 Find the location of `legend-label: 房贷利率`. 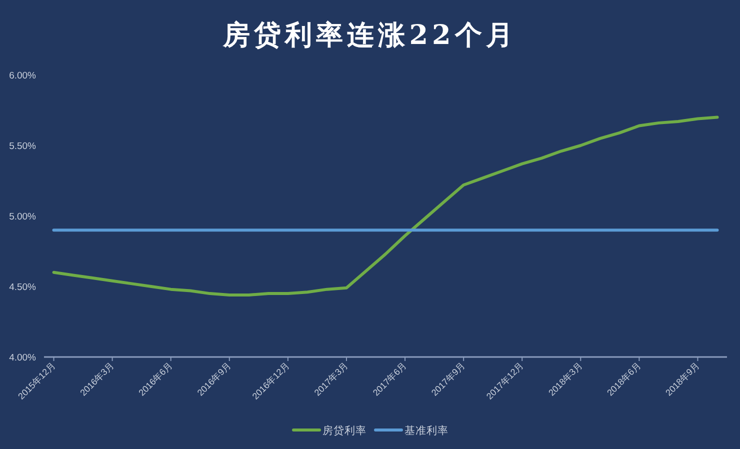

legend-label: 房贷利率 is located at coordinates (344, 430).